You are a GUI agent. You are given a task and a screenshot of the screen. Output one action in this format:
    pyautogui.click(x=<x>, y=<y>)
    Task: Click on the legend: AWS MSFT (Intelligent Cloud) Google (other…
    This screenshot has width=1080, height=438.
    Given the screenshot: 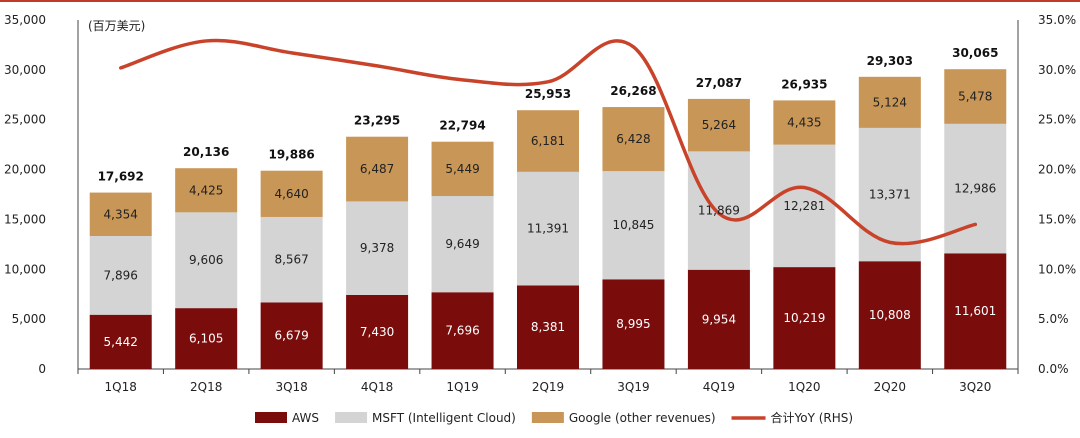 What is the action you would take?
    pyautogui.click(x=554, y=417)
    